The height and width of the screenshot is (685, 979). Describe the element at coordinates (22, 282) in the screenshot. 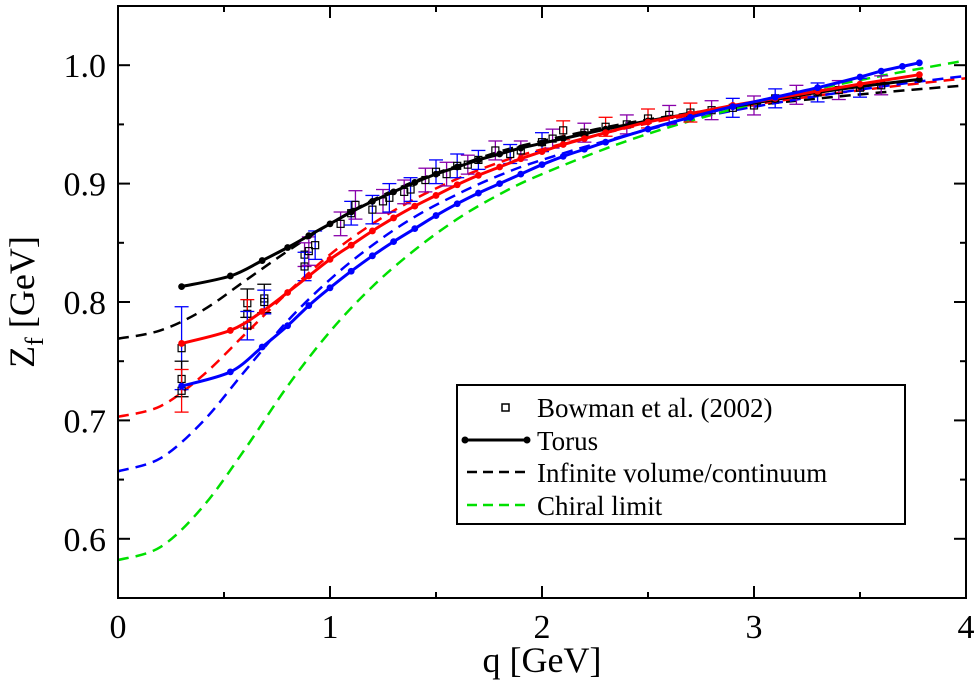

I see `y-axis-title-unit: [GeV]` at that location.